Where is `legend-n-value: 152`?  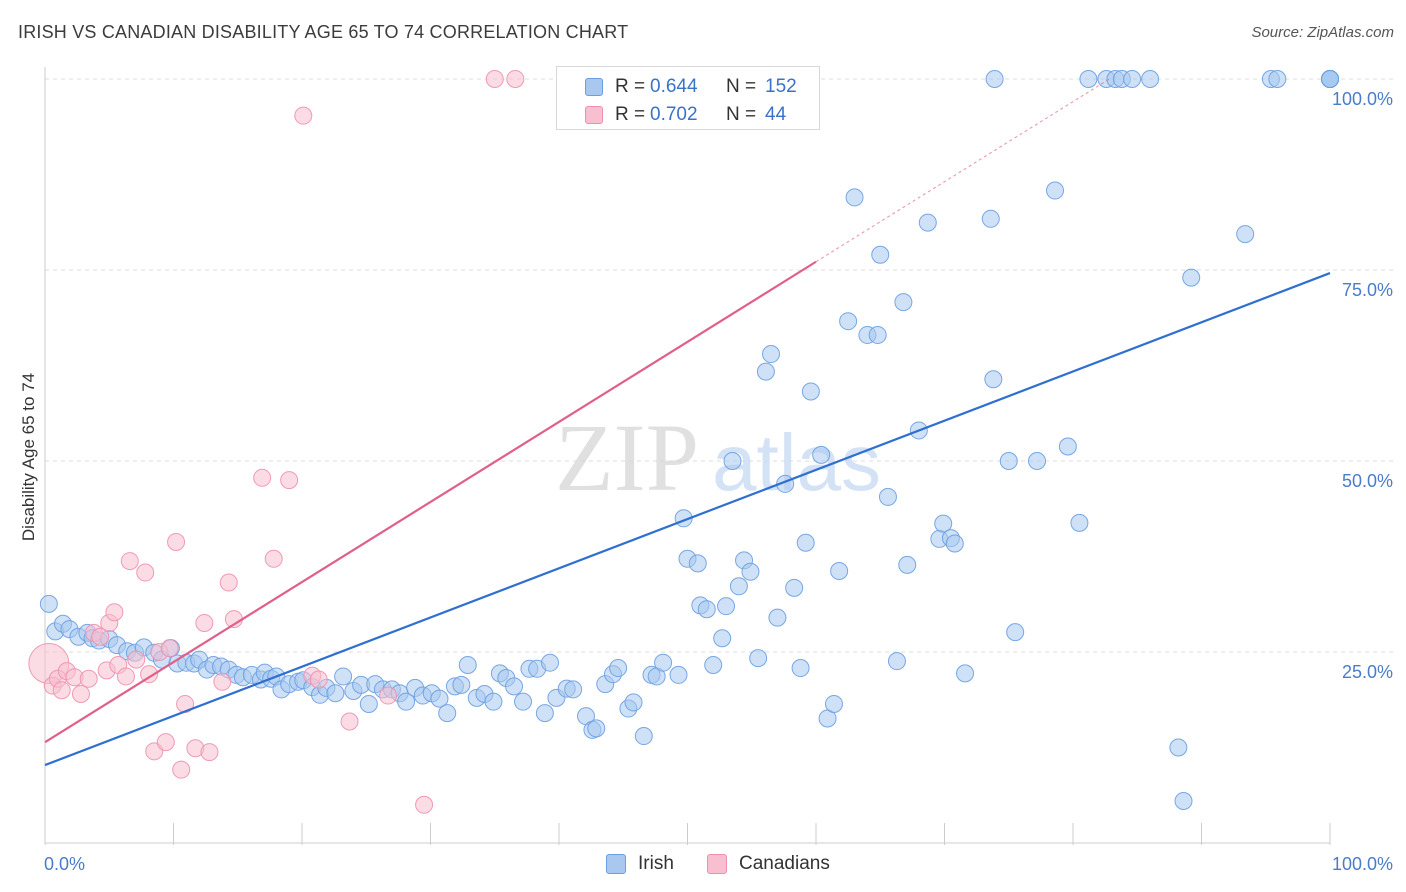 legend-n-value: 152 is located at coordinates (781, 86).